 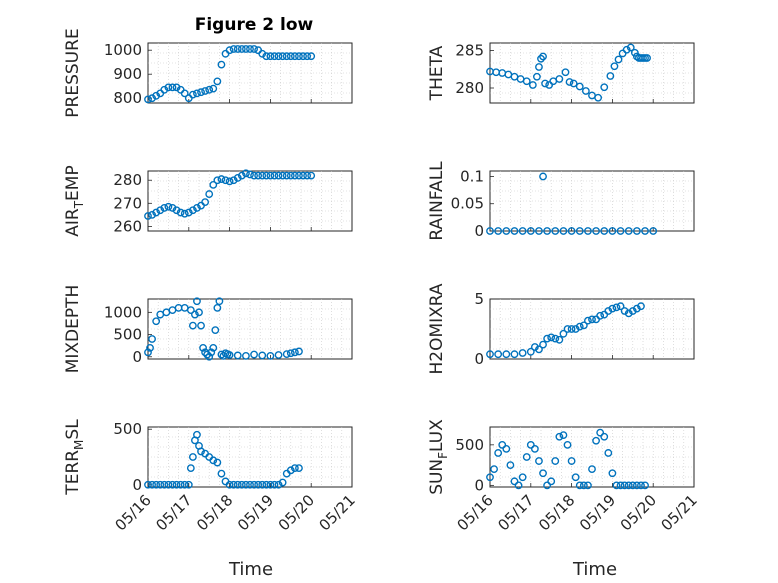 I want to click on y-tick-label: 0, so click(x=137, y=485).